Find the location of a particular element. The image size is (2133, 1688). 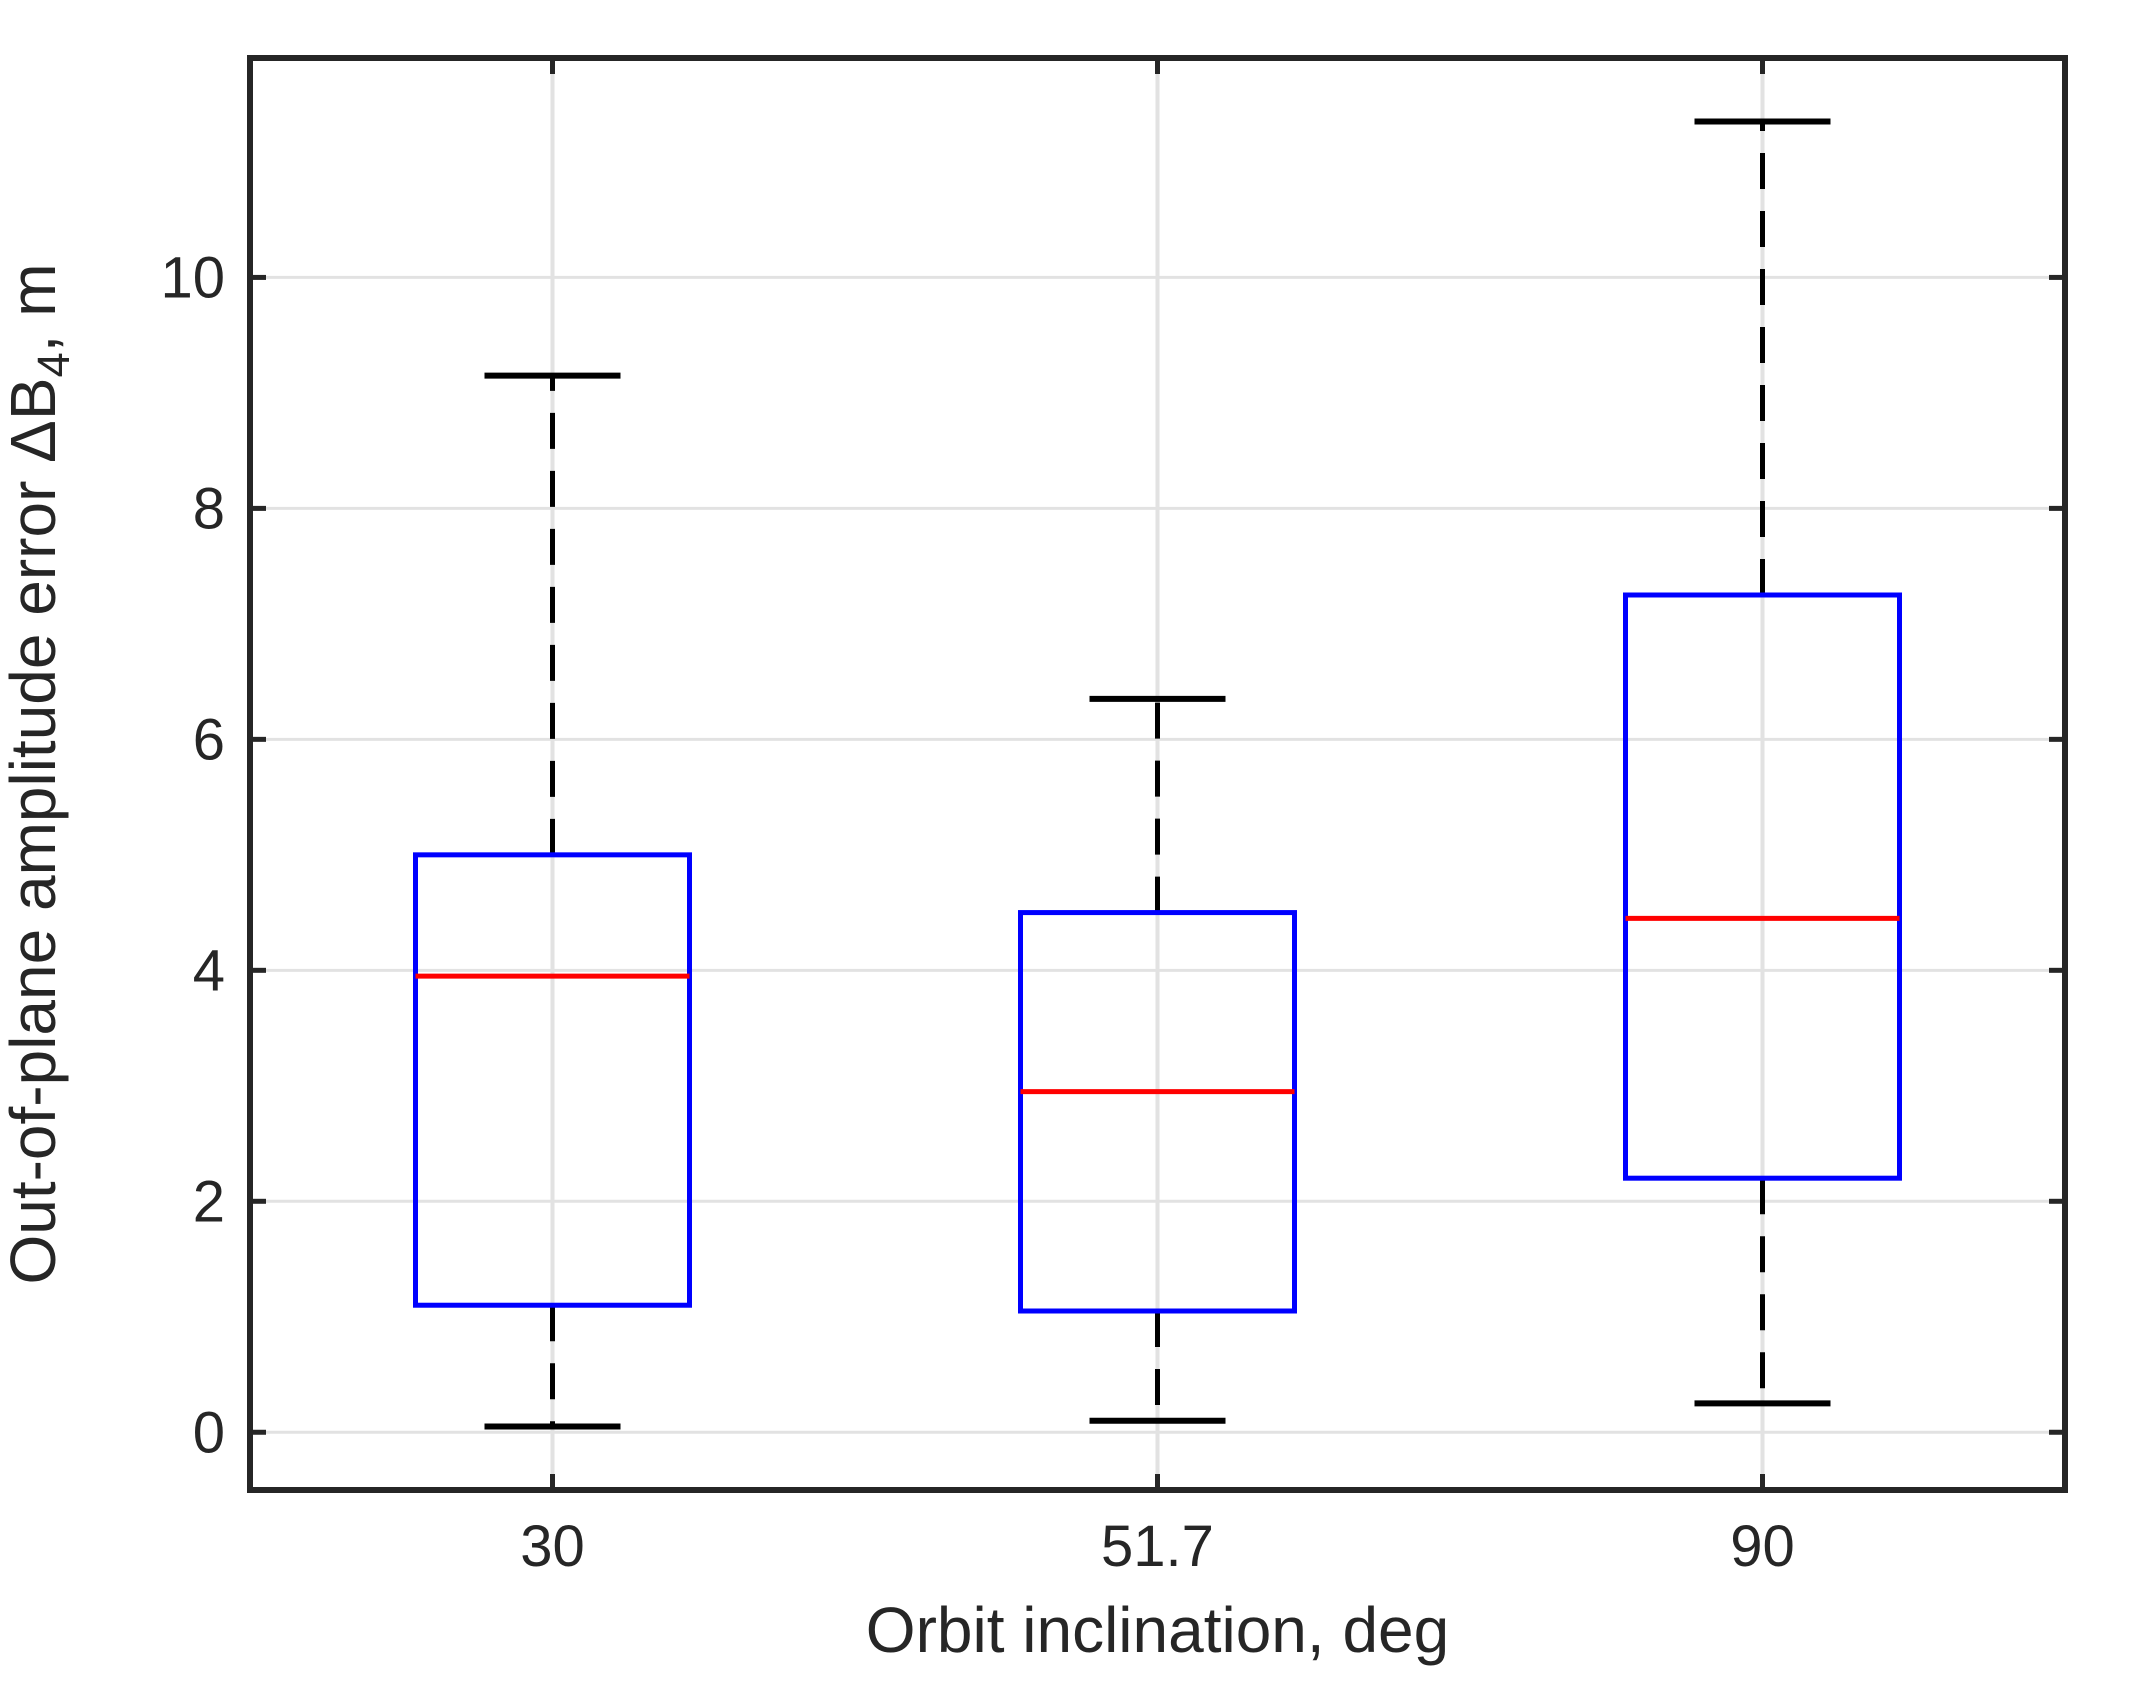

y-tick-label-8: 8 is located at coordinates (209, 508).